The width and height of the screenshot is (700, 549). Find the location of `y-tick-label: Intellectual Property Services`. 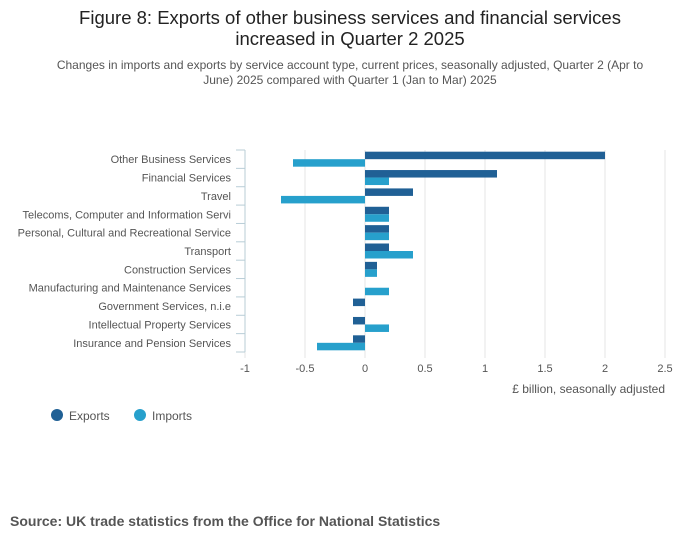

y-tick-label: Intellectual Property Services is located at coordinates (160, 325).